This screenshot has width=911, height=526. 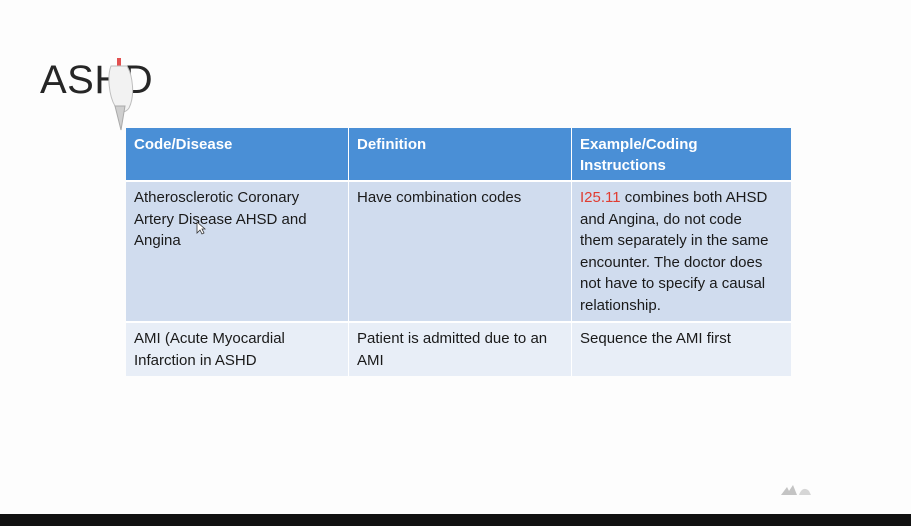 What do you see at coordinates (121, 94) in the screenshot?
I see `pen-cursor-icon` at bounding box center [121, 94].